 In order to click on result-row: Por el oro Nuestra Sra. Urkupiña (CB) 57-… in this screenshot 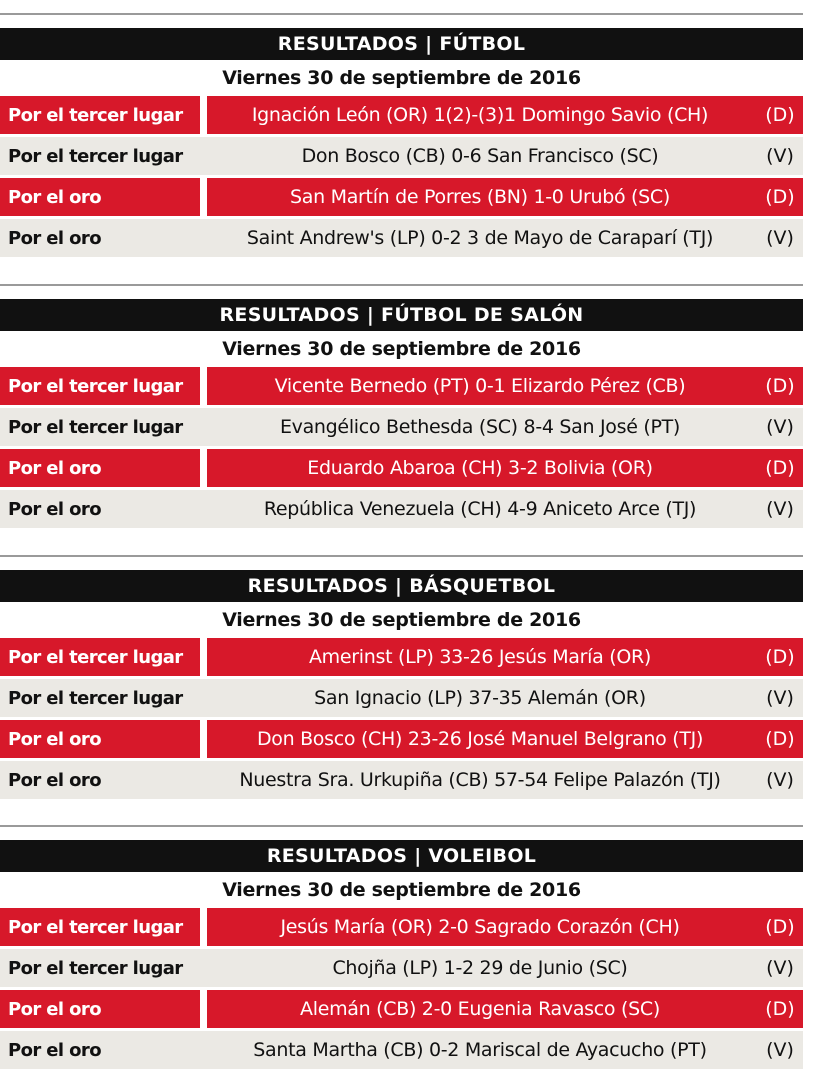, I will do `click(401, 780)`.